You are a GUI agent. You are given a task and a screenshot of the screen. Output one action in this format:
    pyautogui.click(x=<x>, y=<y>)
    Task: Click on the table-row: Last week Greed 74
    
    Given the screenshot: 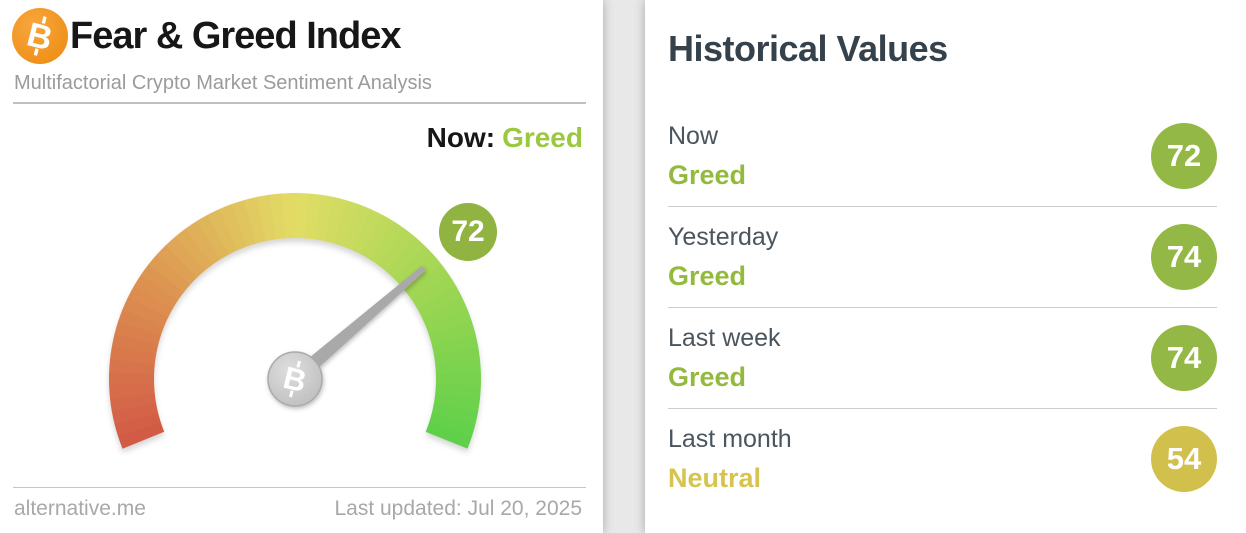 What is the action you would take?
    pyautogui.click(x=942, y=358)
    